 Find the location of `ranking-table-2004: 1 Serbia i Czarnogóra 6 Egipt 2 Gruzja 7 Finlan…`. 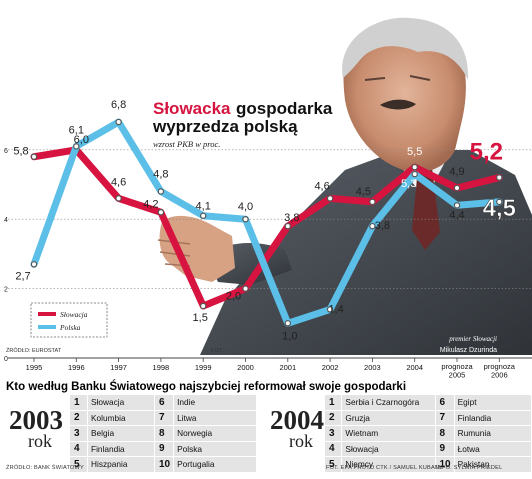

ranking-table-2004: 1 Serbia i Czarnogóra 6 Egipt 2 Gruzja 7 Finlan… is located at coordinates (427, 433).